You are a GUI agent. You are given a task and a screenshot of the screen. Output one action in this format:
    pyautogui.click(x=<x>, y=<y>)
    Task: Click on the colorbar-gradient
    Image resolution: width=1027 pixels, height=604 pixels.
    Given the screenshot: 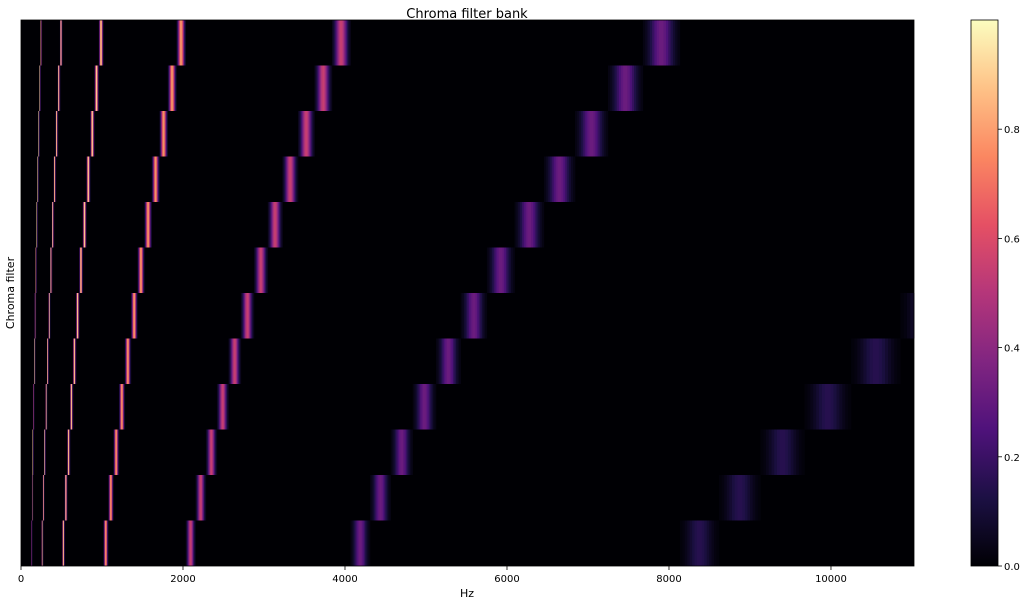 What is the action you would take?
    pyautogui.click(x=984, y=293)
    